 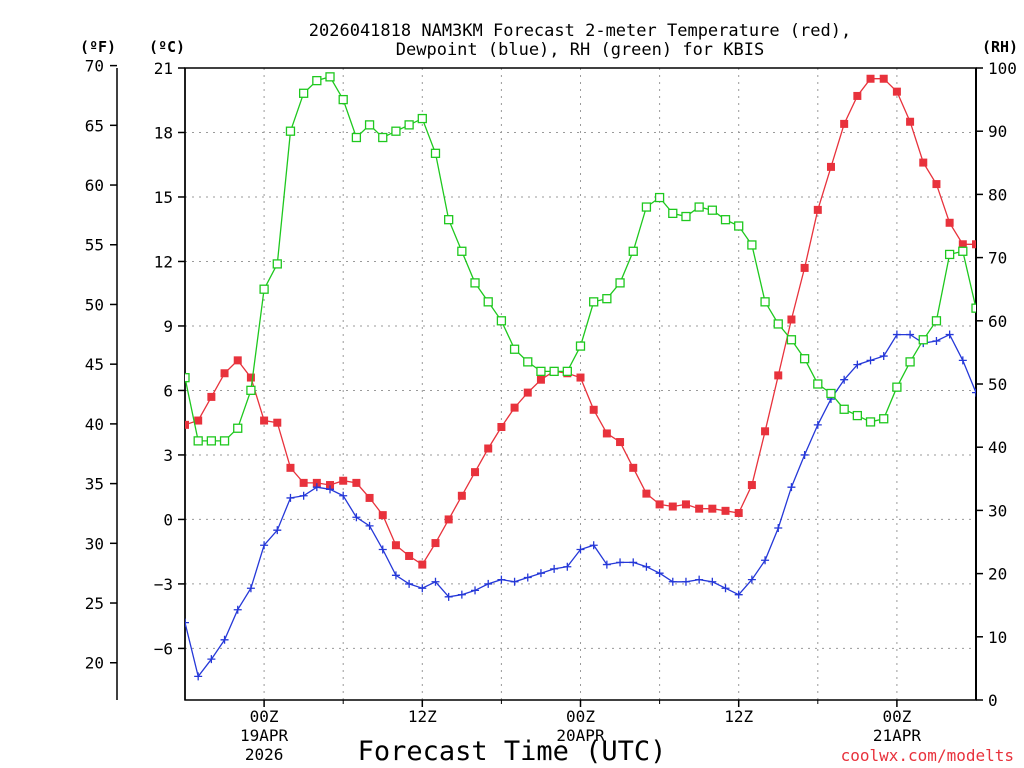 What do you see at coordinates (927, 755) in the screenshot?
I see `credit-text: coolwx.com/modelts` at bounding box center [927, 755].